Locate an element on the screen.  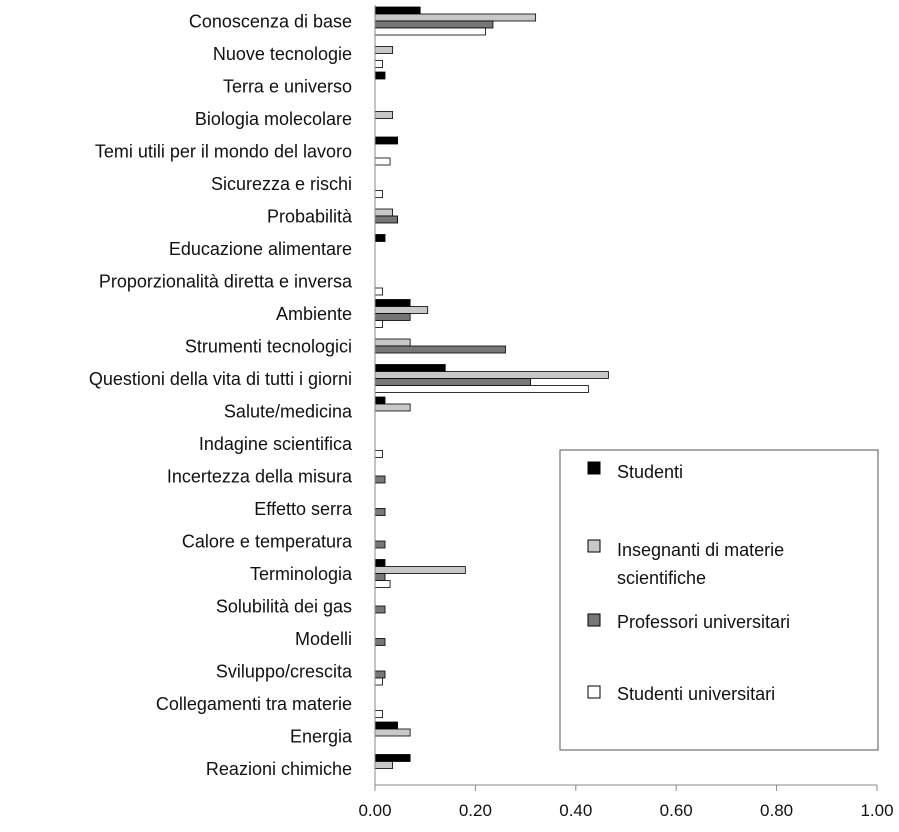
category-label: Terminologia is located at coordinates (301, 574).